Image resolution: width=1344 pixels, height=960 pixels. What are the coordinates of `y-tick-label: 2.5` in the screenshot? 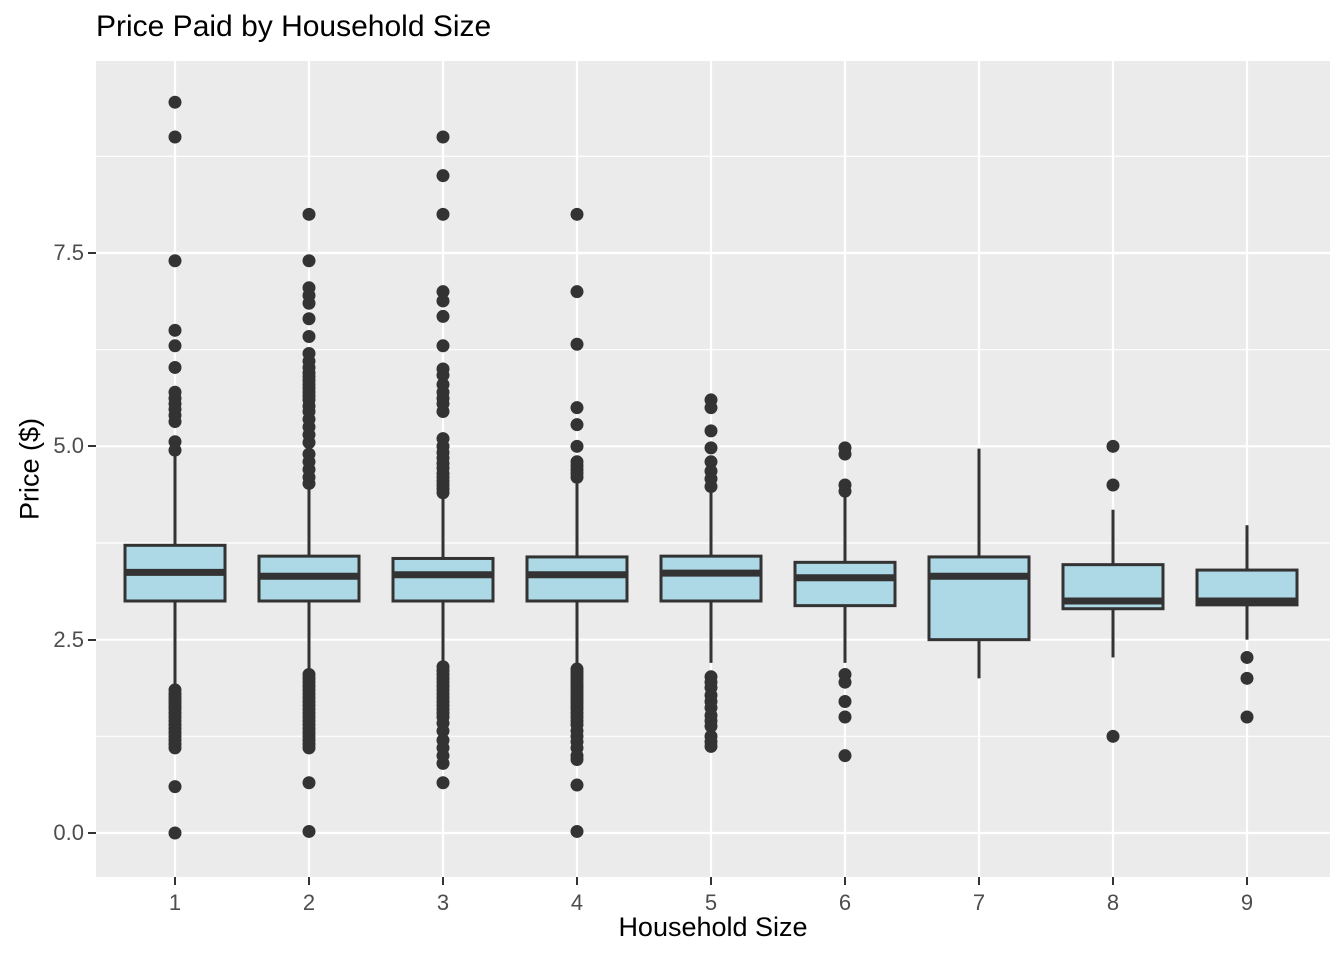 It's located at (68, 639).